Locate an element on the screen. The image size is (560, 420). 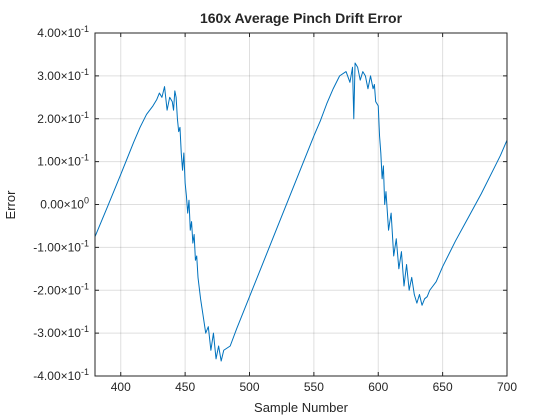
y-tick-label: 2.00×10⁻¹ is located at coordinates (63, 118).